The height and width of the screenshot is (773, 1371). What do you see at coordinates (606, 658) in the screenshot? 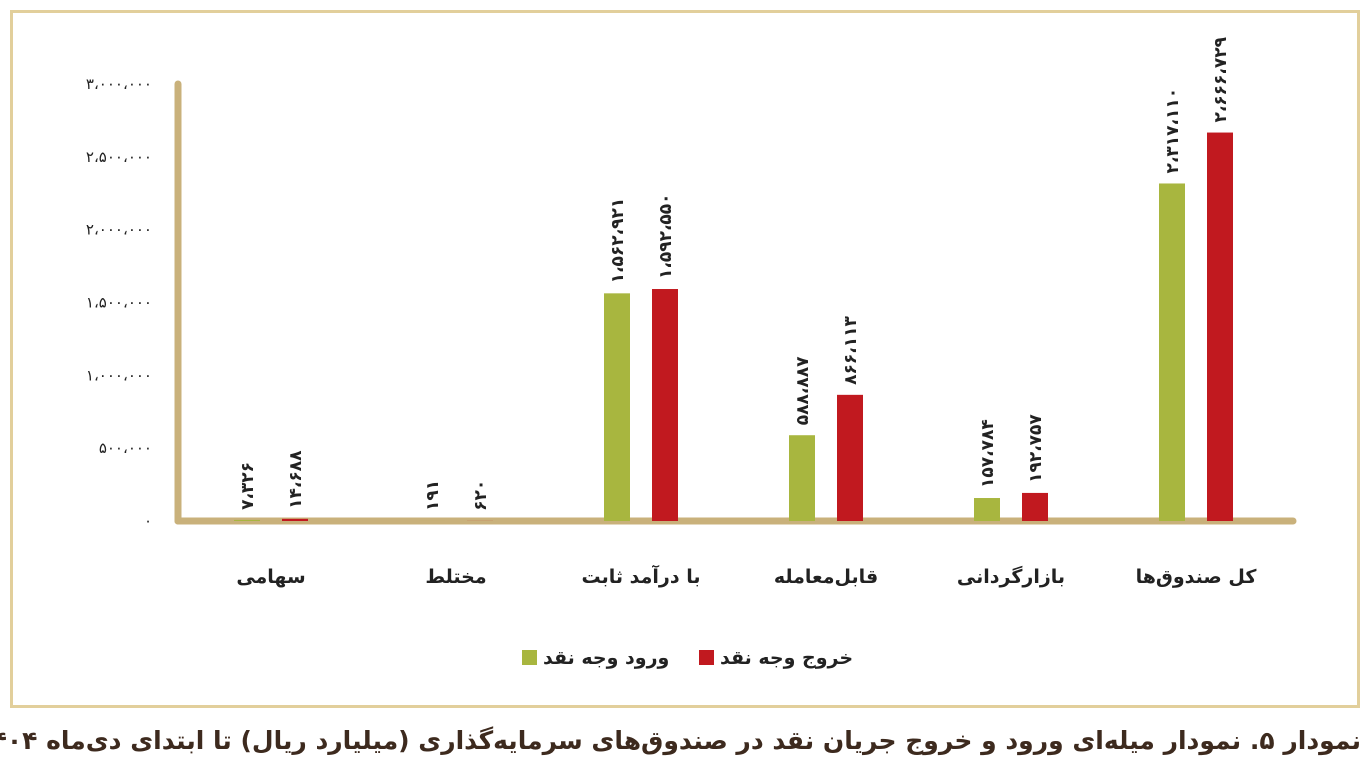
I see `legend-label: ورود وجه نقد` at bounding box center [606, 658].